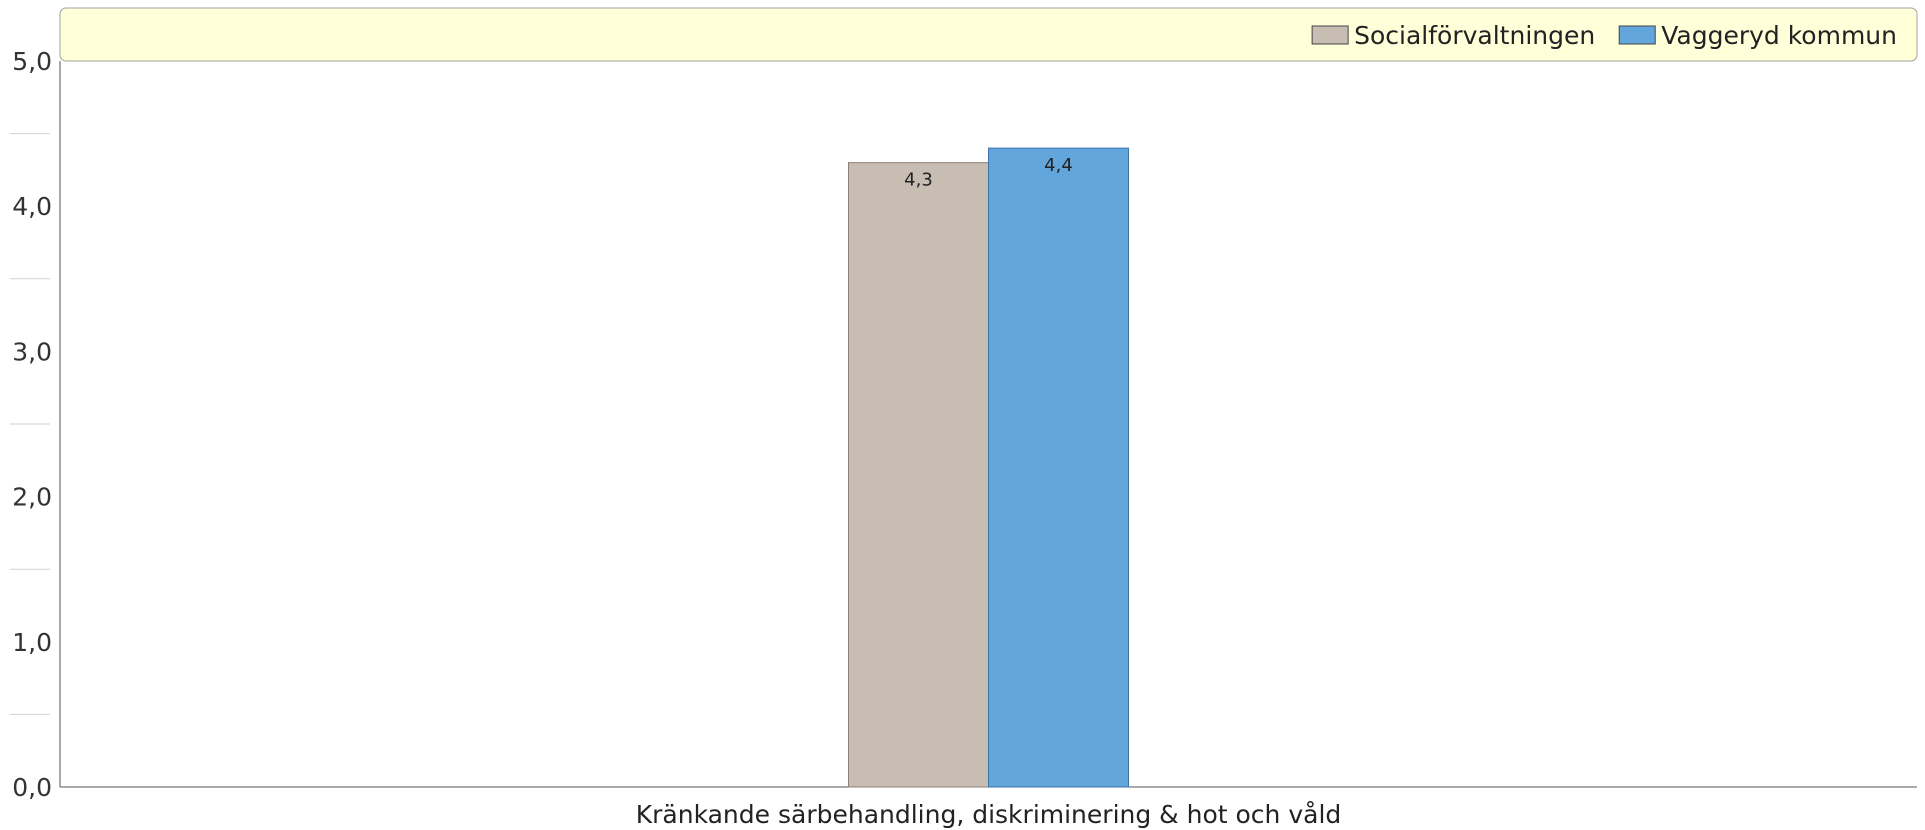 This screenshot has height=830, width=1925. I want to click on y-tick-label: 2,0, so click(32, 497).